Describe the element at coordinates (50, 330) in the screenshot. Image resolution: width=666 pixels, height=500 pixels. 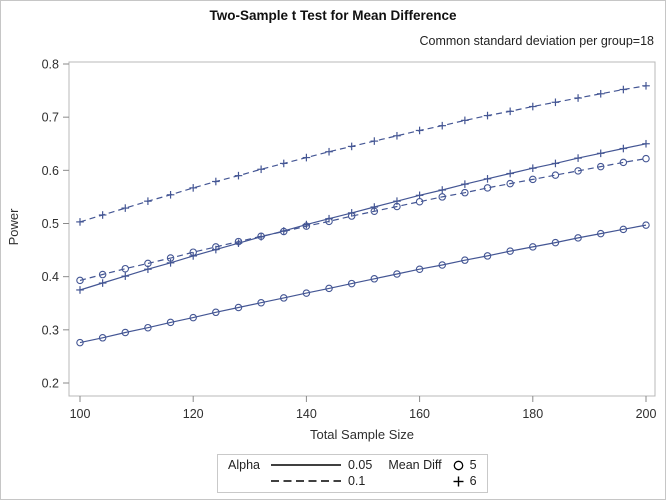
I see `y-tick-label: 0.3` at that location.